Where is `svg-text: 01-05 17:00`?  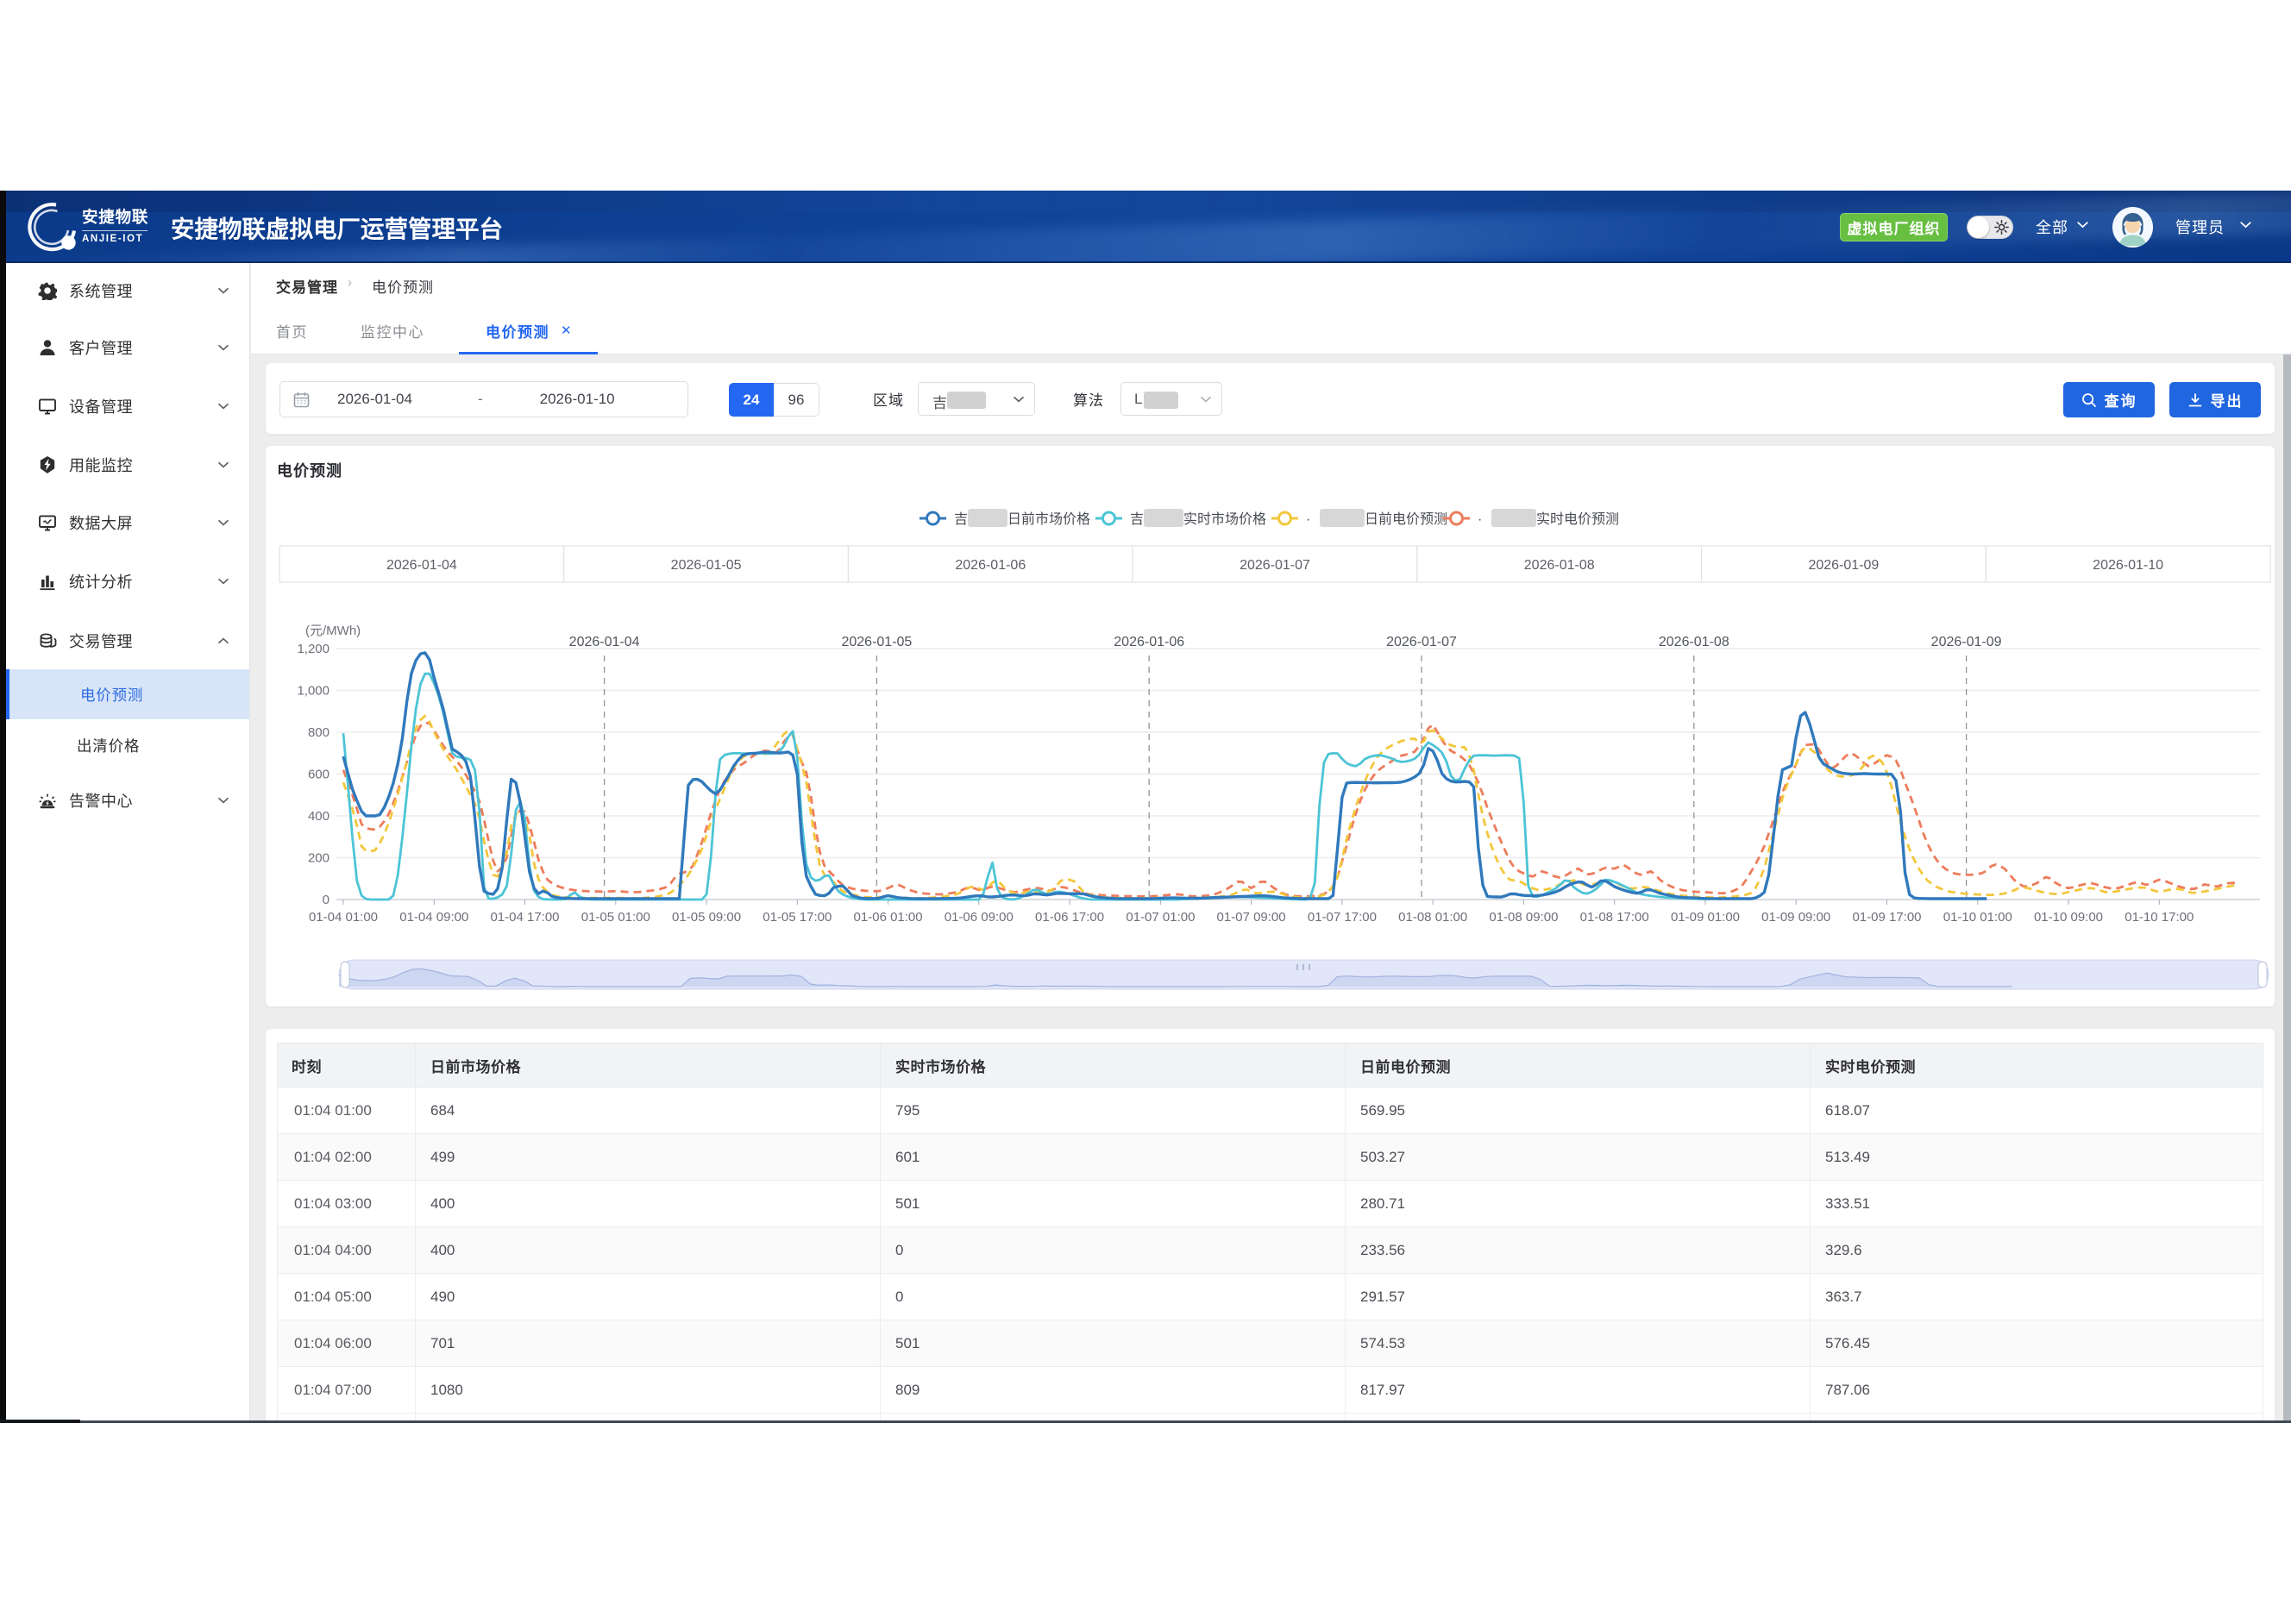
svg-text: 01-05 17:00 is located at coordinates (797, 917).